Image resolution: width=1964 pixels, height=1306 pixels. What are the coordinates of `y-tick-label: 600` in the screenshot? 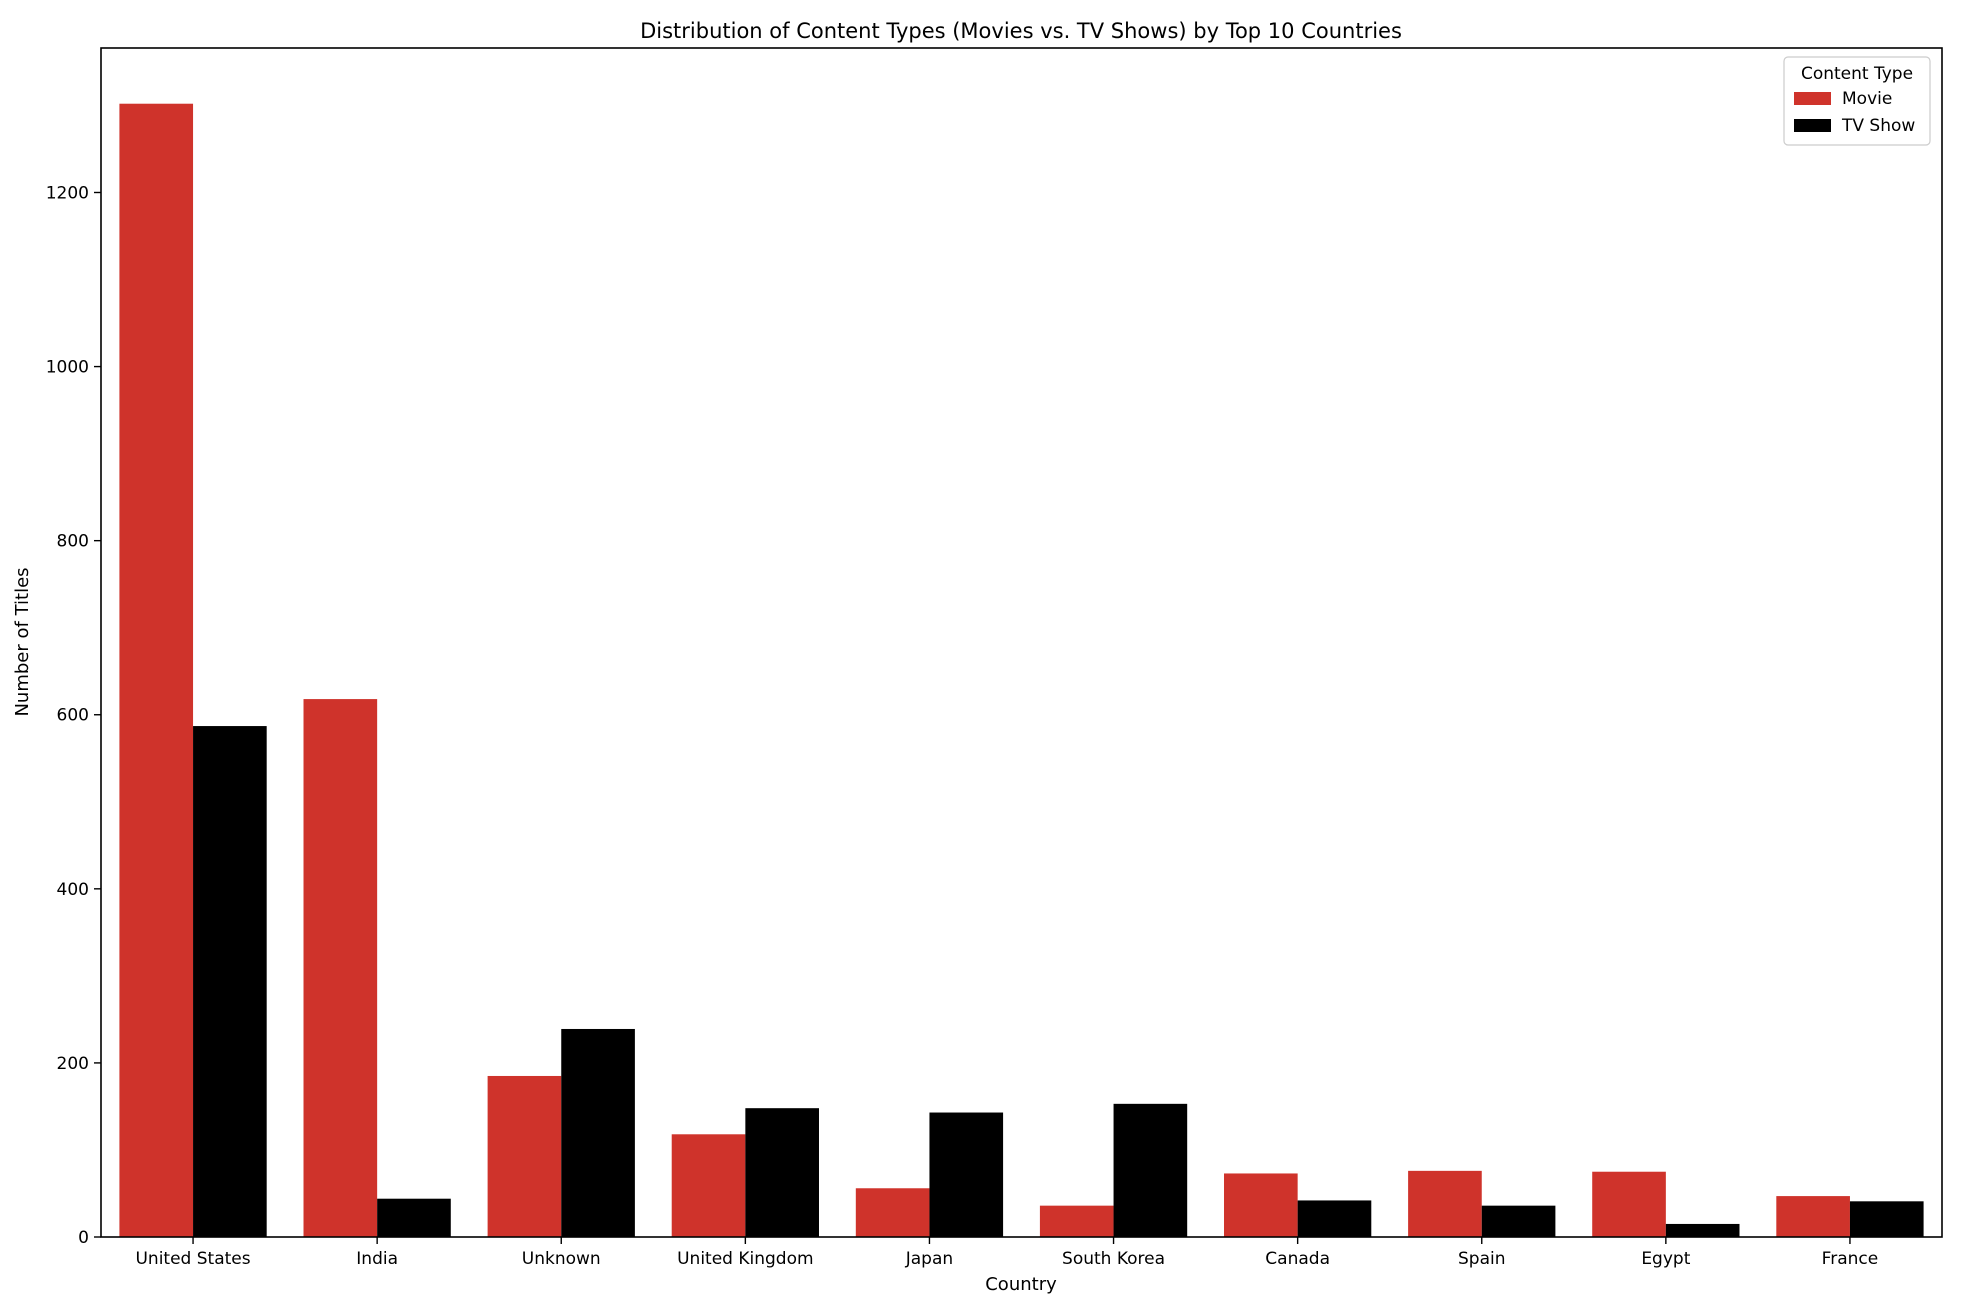 It's located at (73, 716).